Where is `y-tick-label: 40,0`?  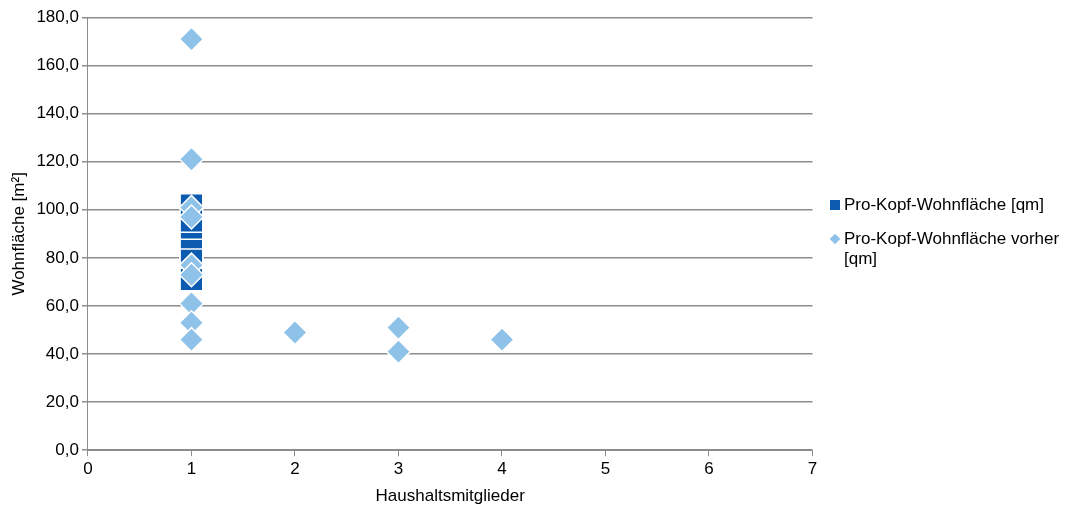 y-tick-label: 40,0 is located at coordinates (62, 353).